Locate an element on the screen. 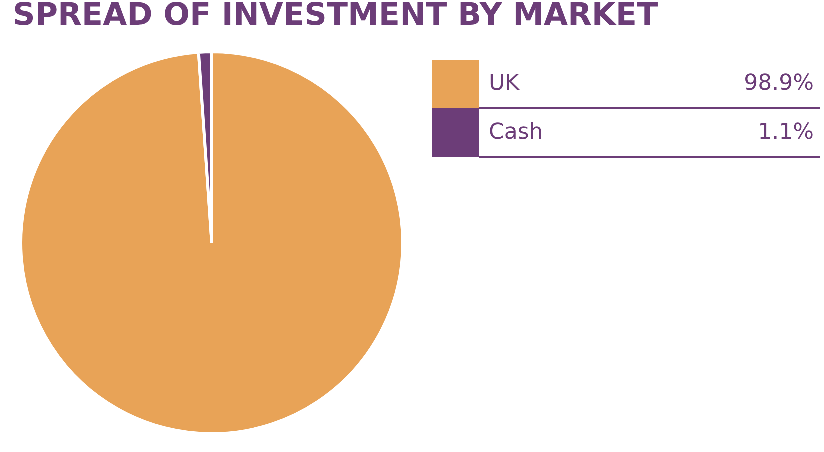 The image size is (824, 452). data-label: 1.1% is located at coordinates (754, 132).